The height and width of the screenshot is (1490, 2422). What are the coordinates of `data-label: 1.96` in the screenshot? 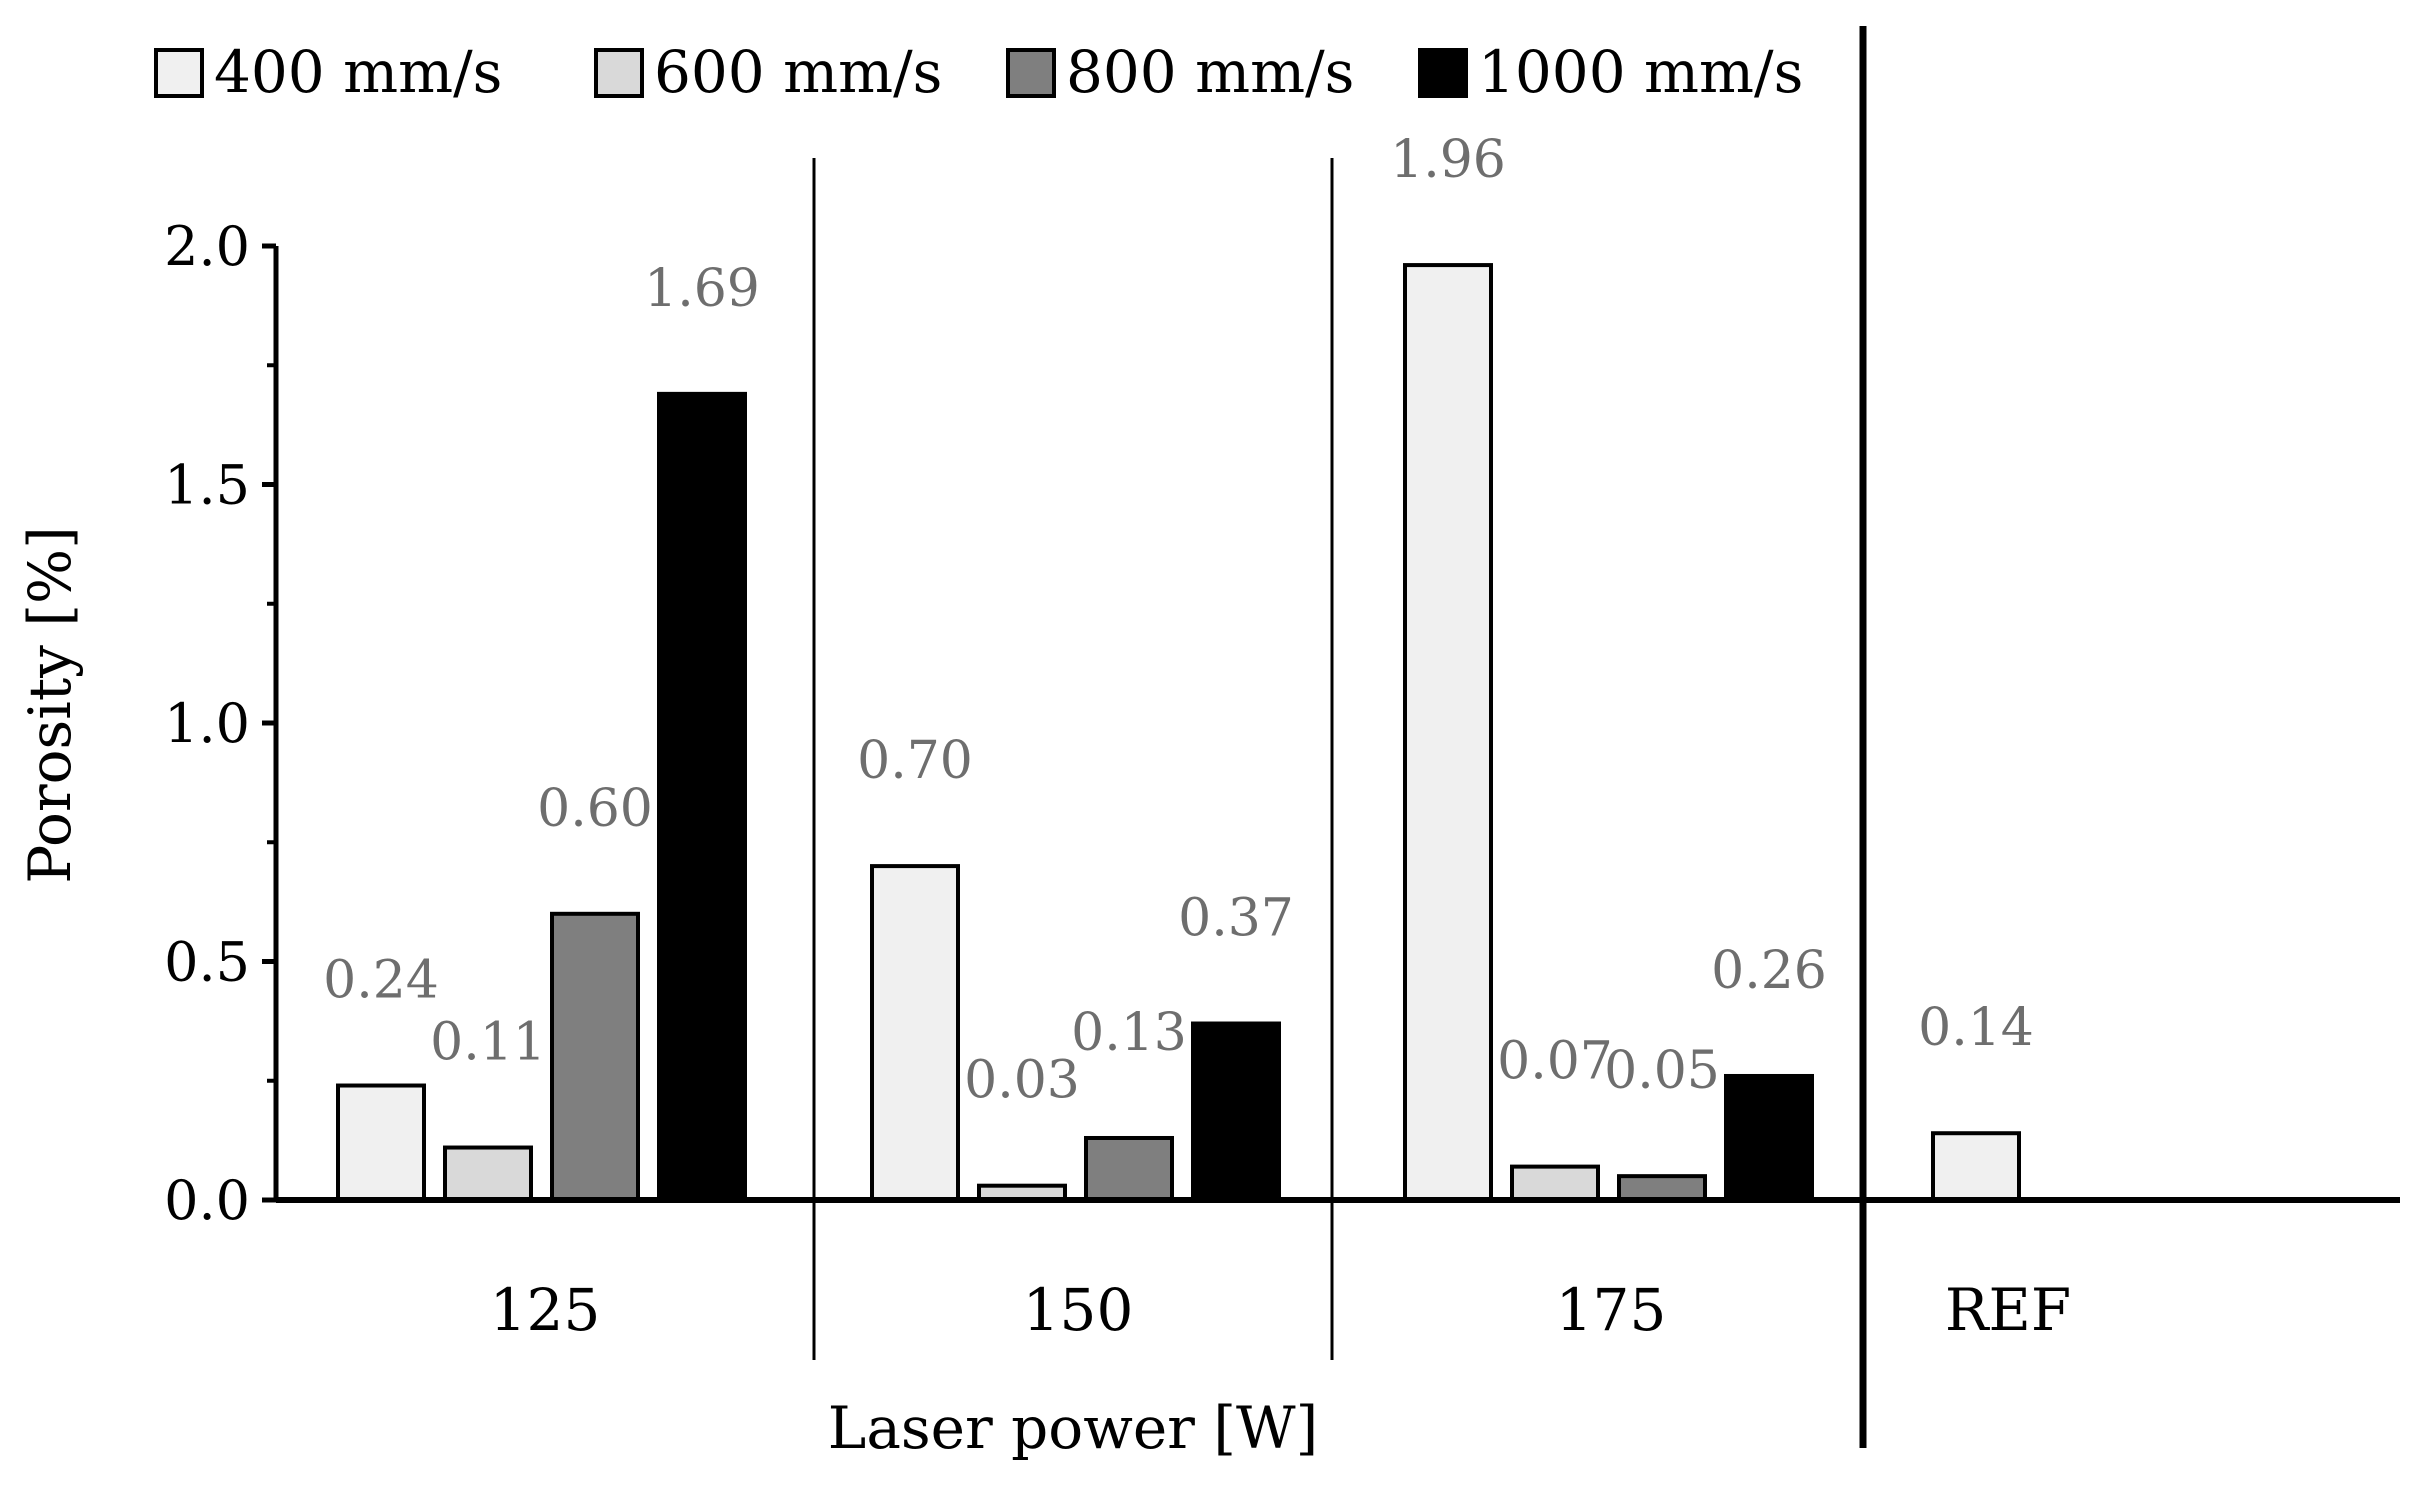 It's located at (1448, 160).